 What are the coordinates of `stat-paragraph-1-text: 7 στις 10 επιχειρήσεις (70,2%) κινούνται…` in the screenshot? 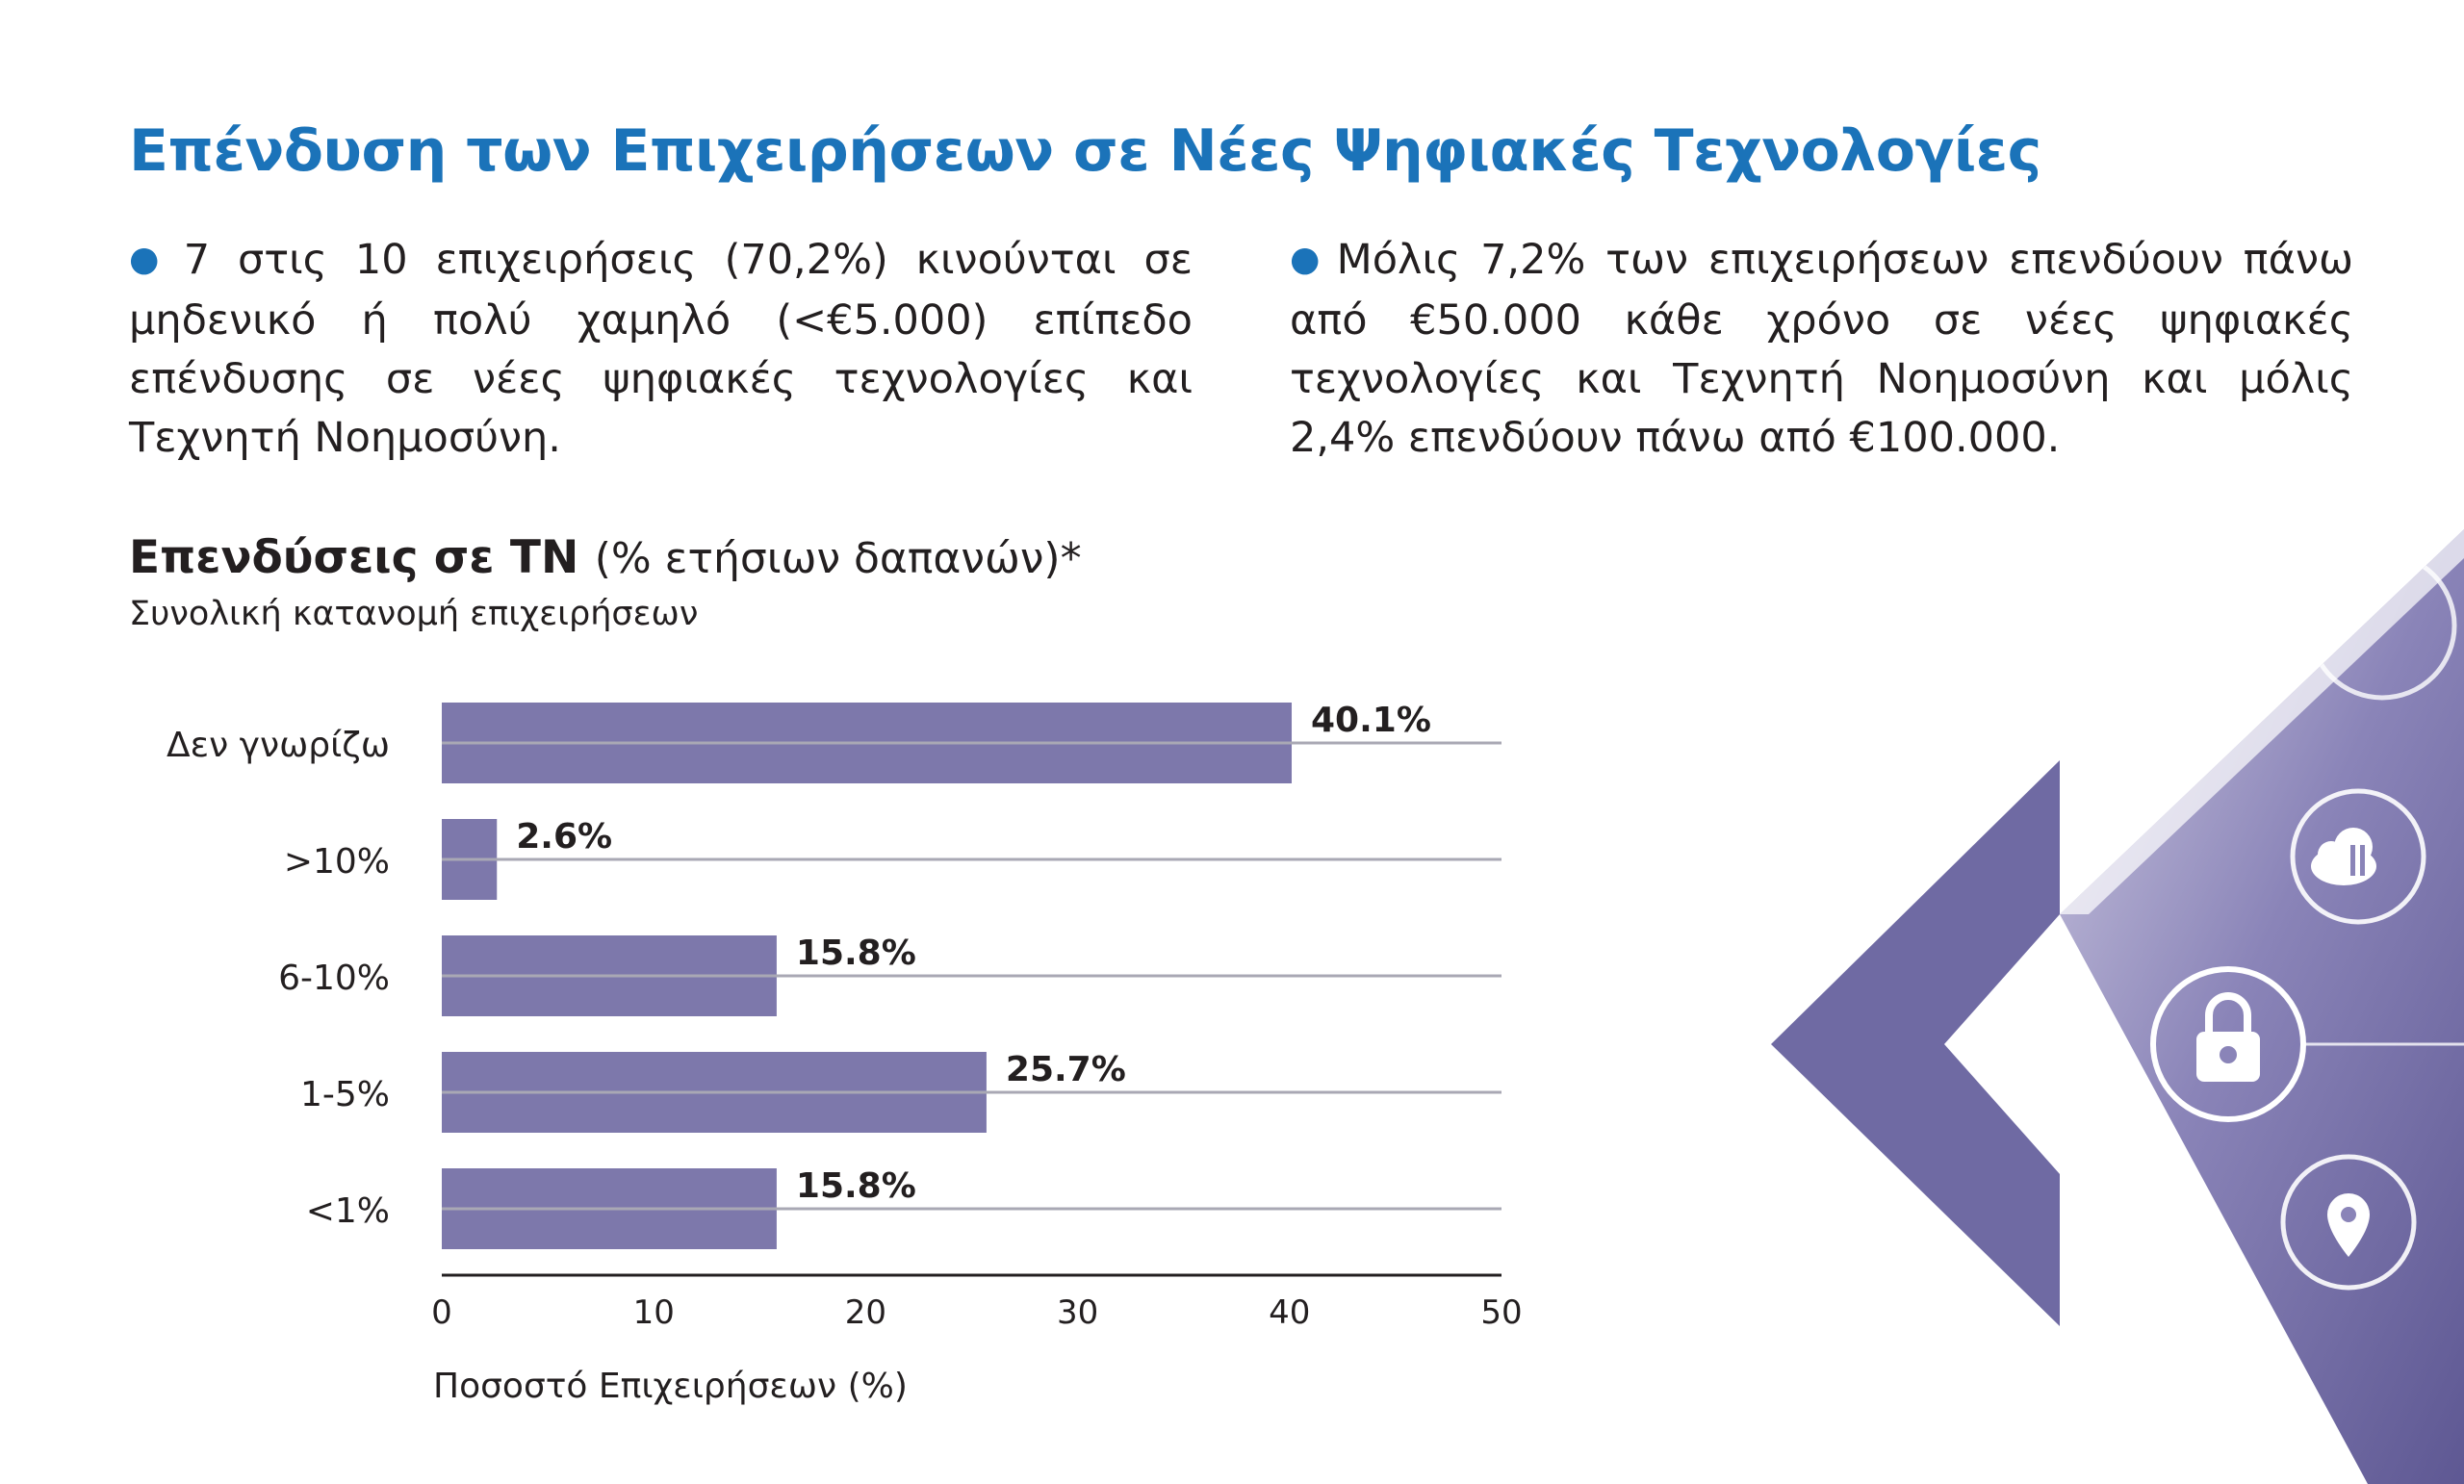 It's located at (661, 349).